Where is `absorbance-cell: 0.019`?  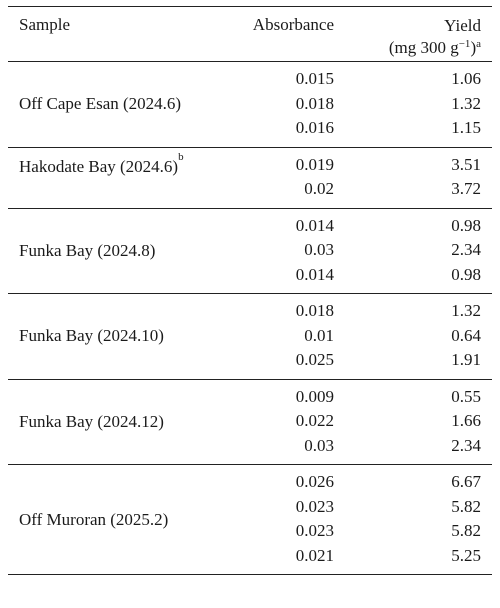 absorbance-cell: 0.019 is located at coordinates (314, 164).